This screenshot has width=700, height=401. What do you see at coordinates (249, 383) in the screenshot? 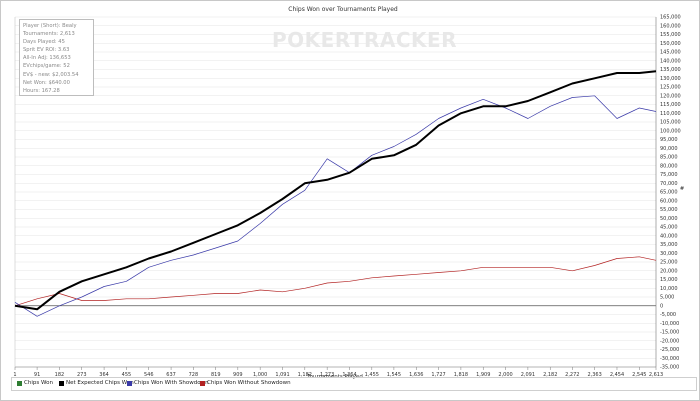
I see `legend-label: Chips Won Without Showdown` at bounding box center [249, 383].